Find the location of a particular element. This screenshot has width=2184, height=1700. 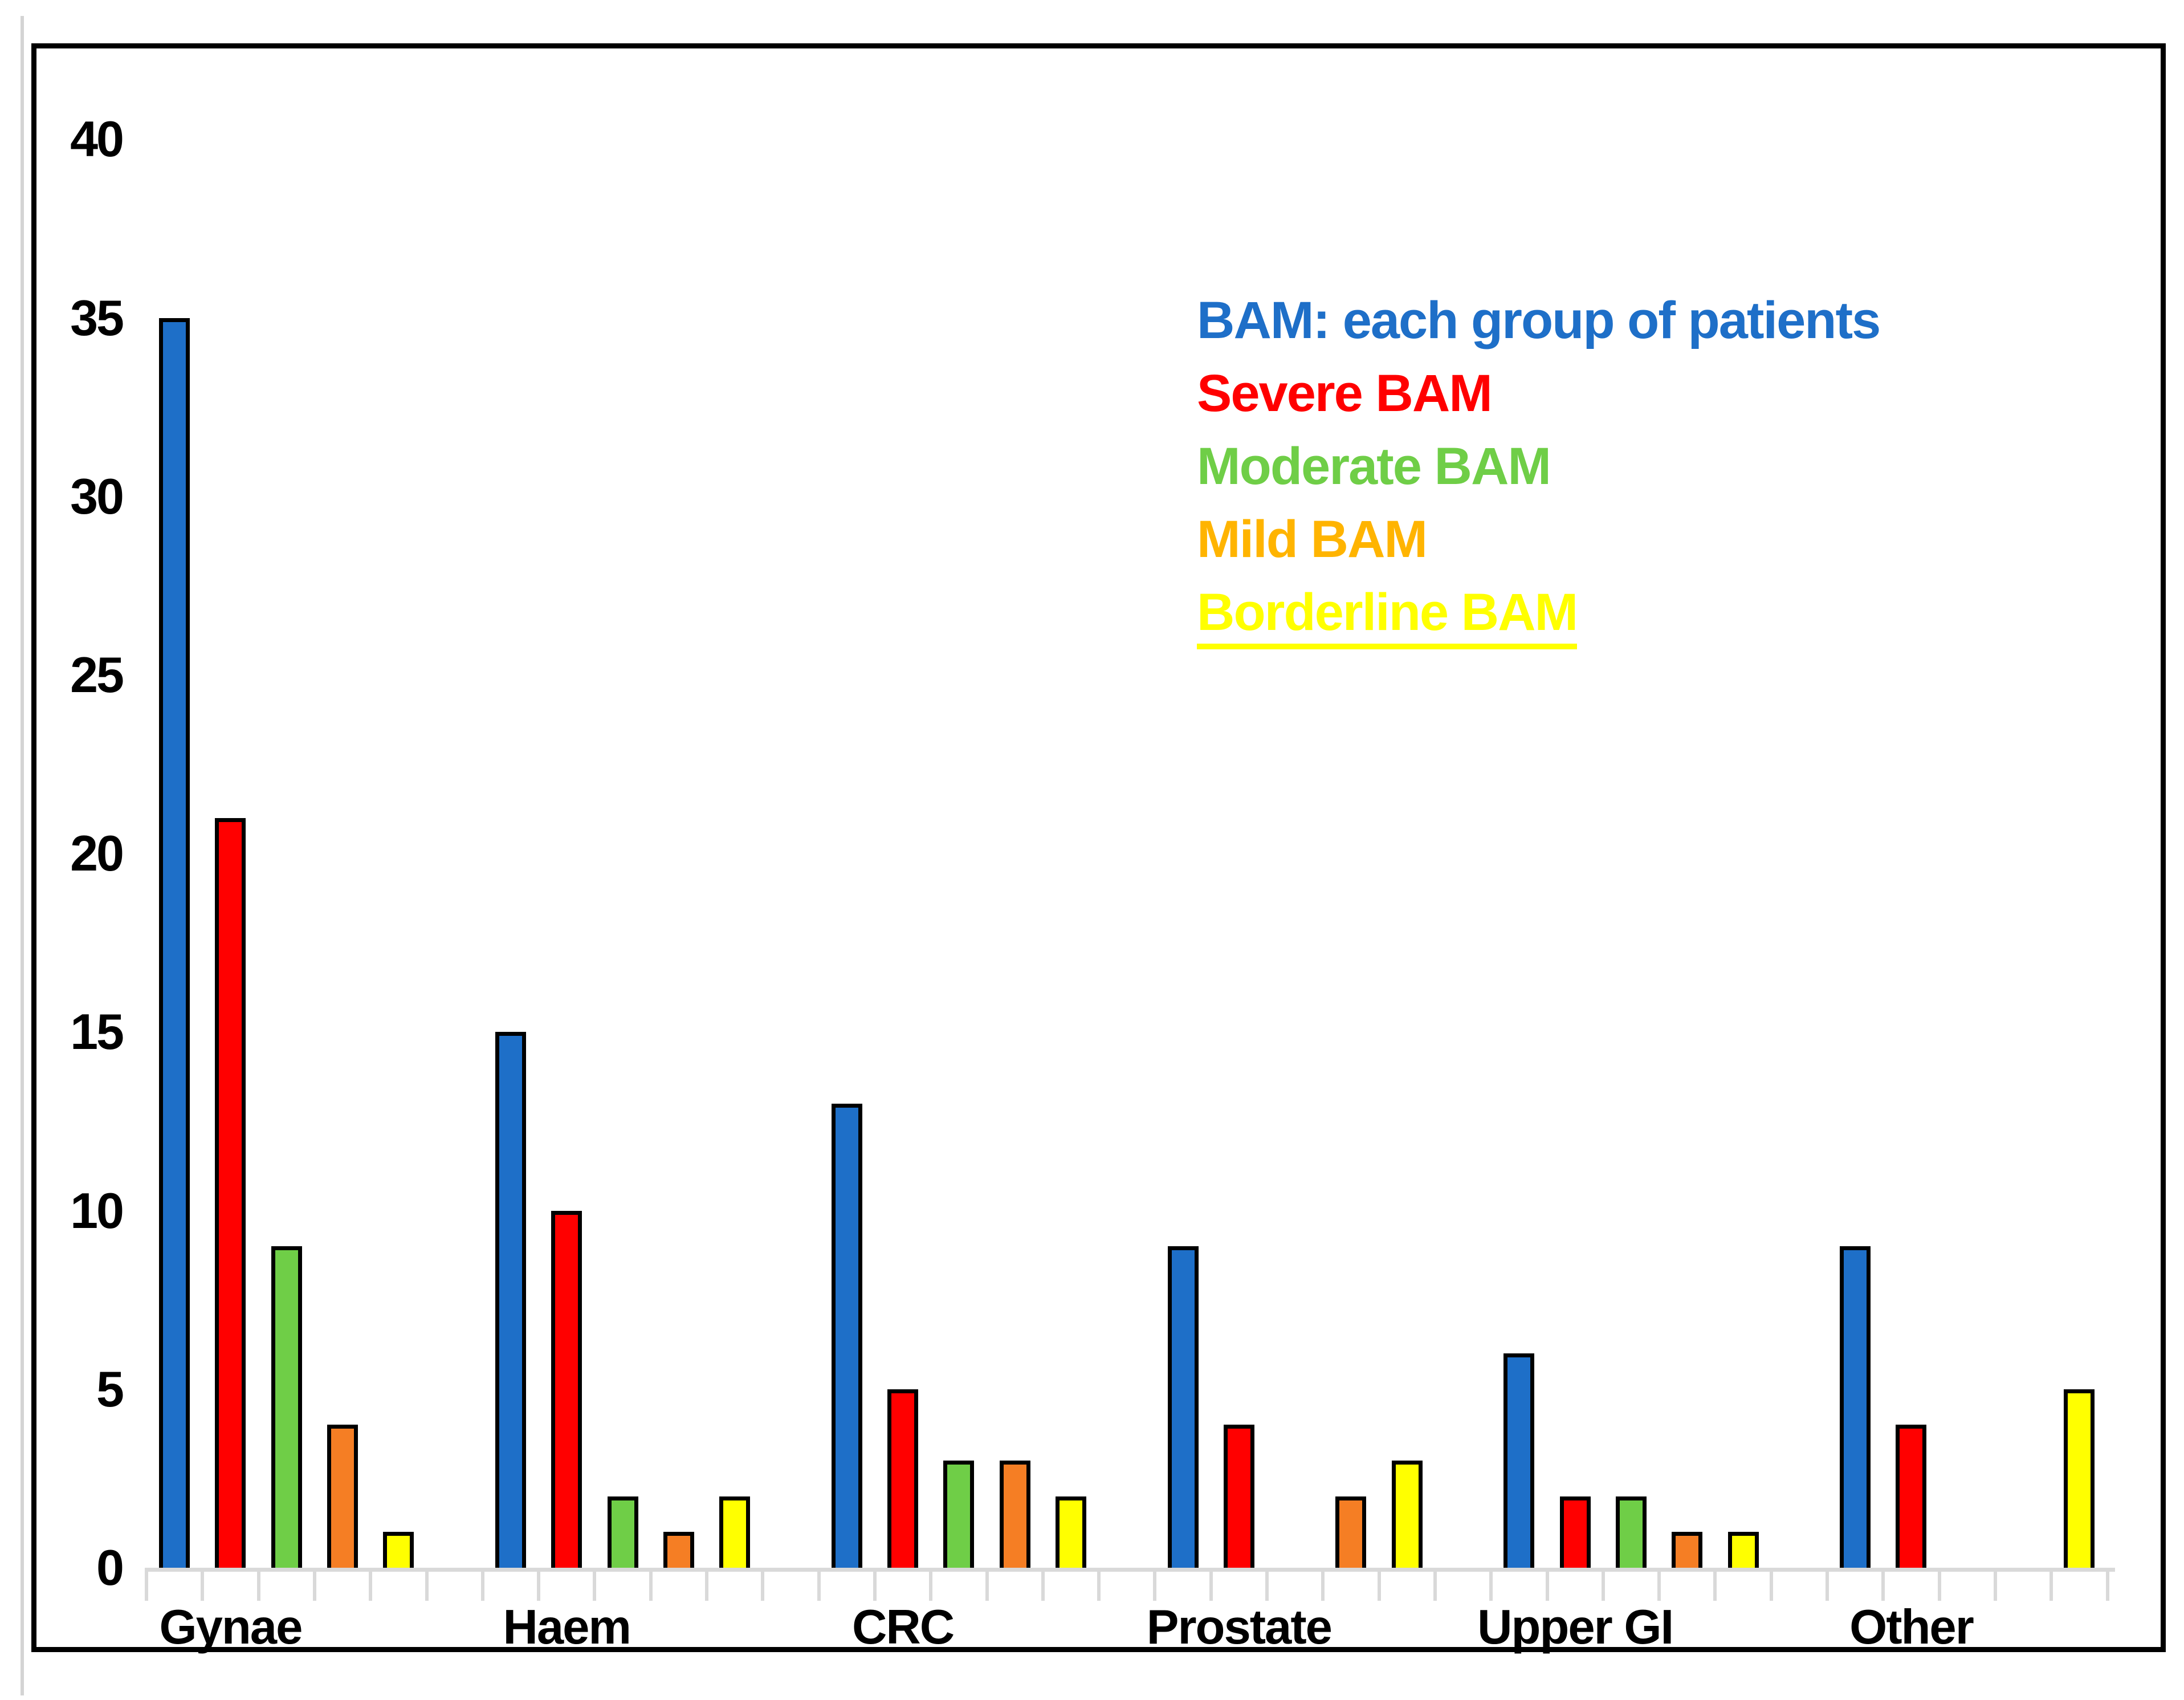

legend-entry-text: Borderline BAM is located at coordinates (1387, 616).